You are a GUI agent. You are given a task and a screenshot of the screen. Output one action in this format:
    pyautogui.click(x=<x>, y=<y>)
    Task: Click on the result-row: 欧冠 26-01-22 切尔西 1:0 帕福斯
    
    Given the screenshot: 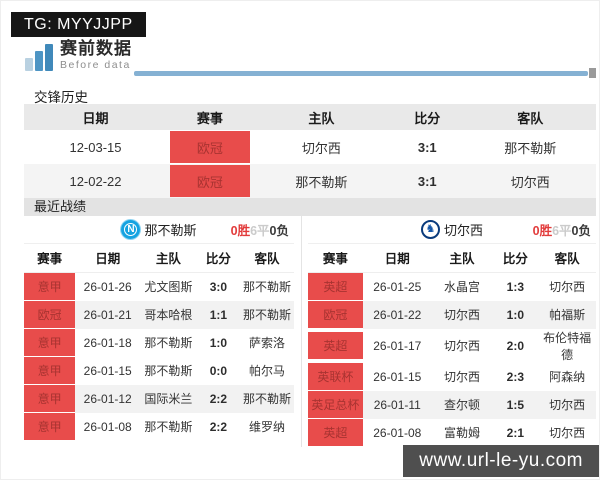 What is the action you would take?
    pyautogui.click(x=452, y=314)
    